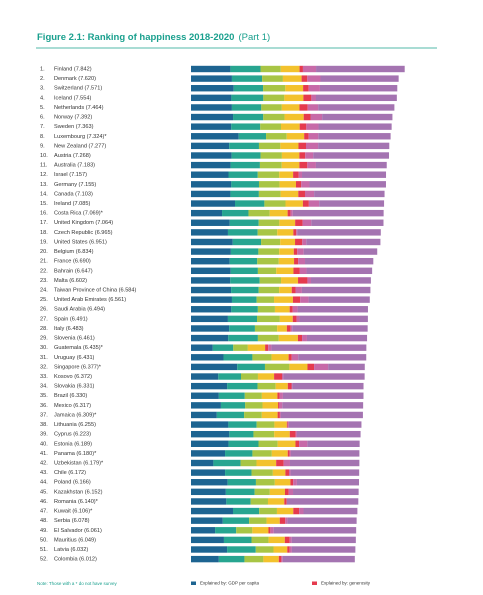 This screenshot has height=595, width=483. I want to click on rank-label: 41., so click(44, 454).